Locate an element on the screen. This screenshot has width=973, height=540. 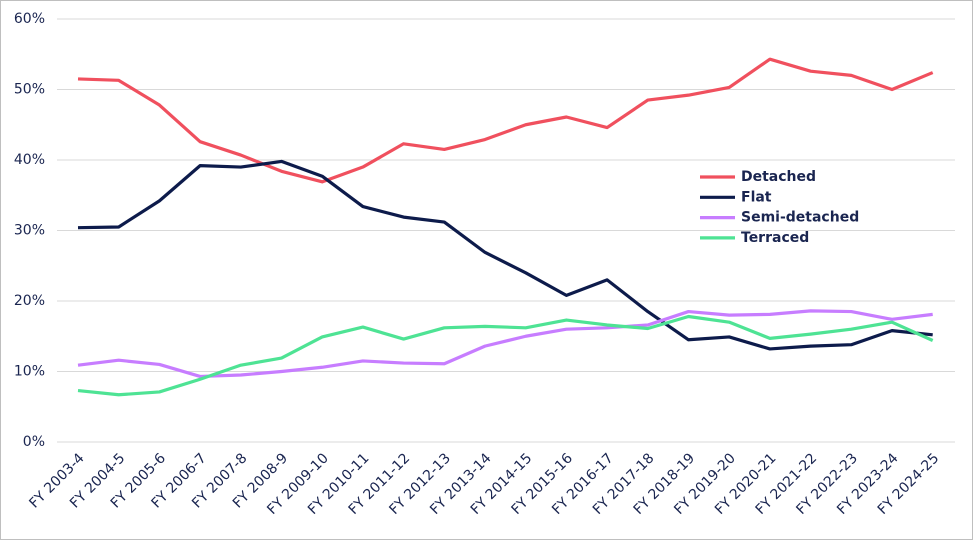
legend-label: Terraced is located at coordinates (775, 238).